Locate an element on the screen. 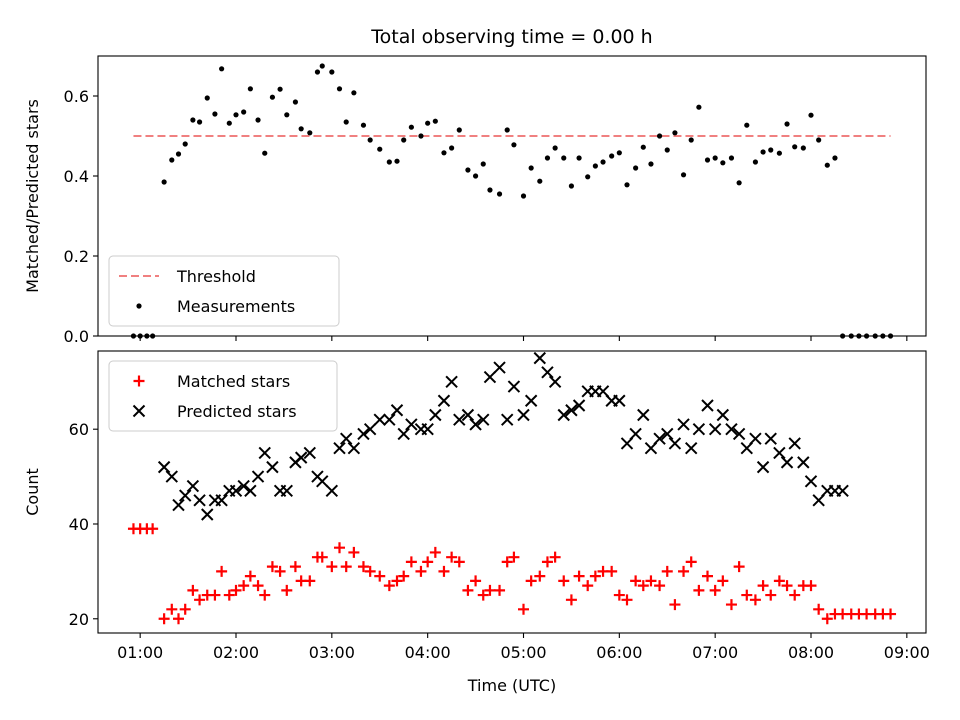 The height and width of the screenshot is (720, 960). top-ytick-label-1: 0.2 is located at coordinates (76, 256).